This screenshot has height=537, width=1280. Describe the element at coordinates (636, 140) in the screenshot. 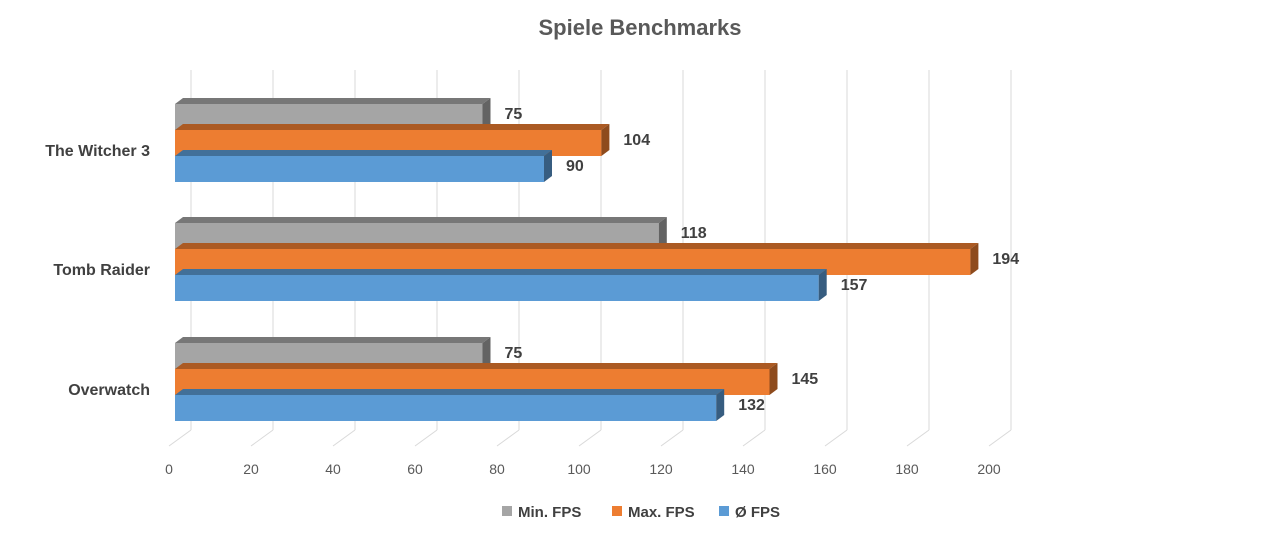

I see `data-label: 104` at that location.